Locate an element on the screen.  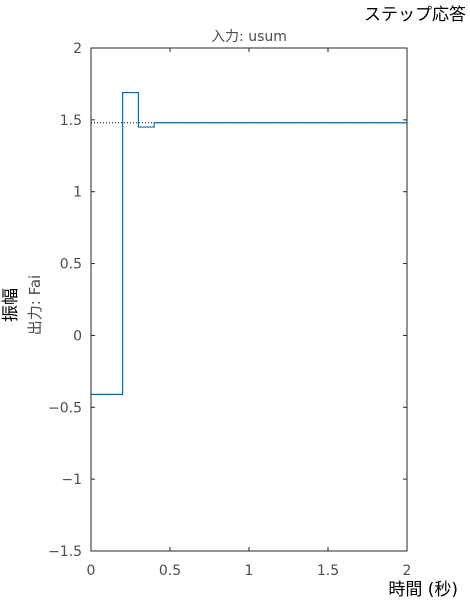
y-tick-label: 0.5 is located at coordinates (71, 265).